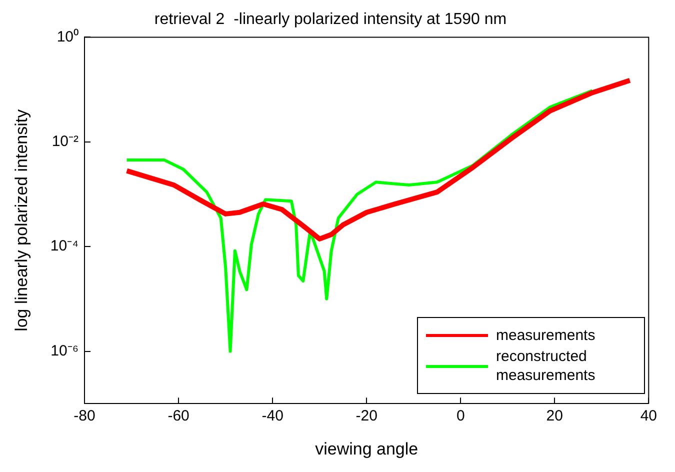  What do you see at coordinates (64, 246) in the screenshot?
I see `y-tick-label: 10⁻⁴` at bounding box center [64, 246].